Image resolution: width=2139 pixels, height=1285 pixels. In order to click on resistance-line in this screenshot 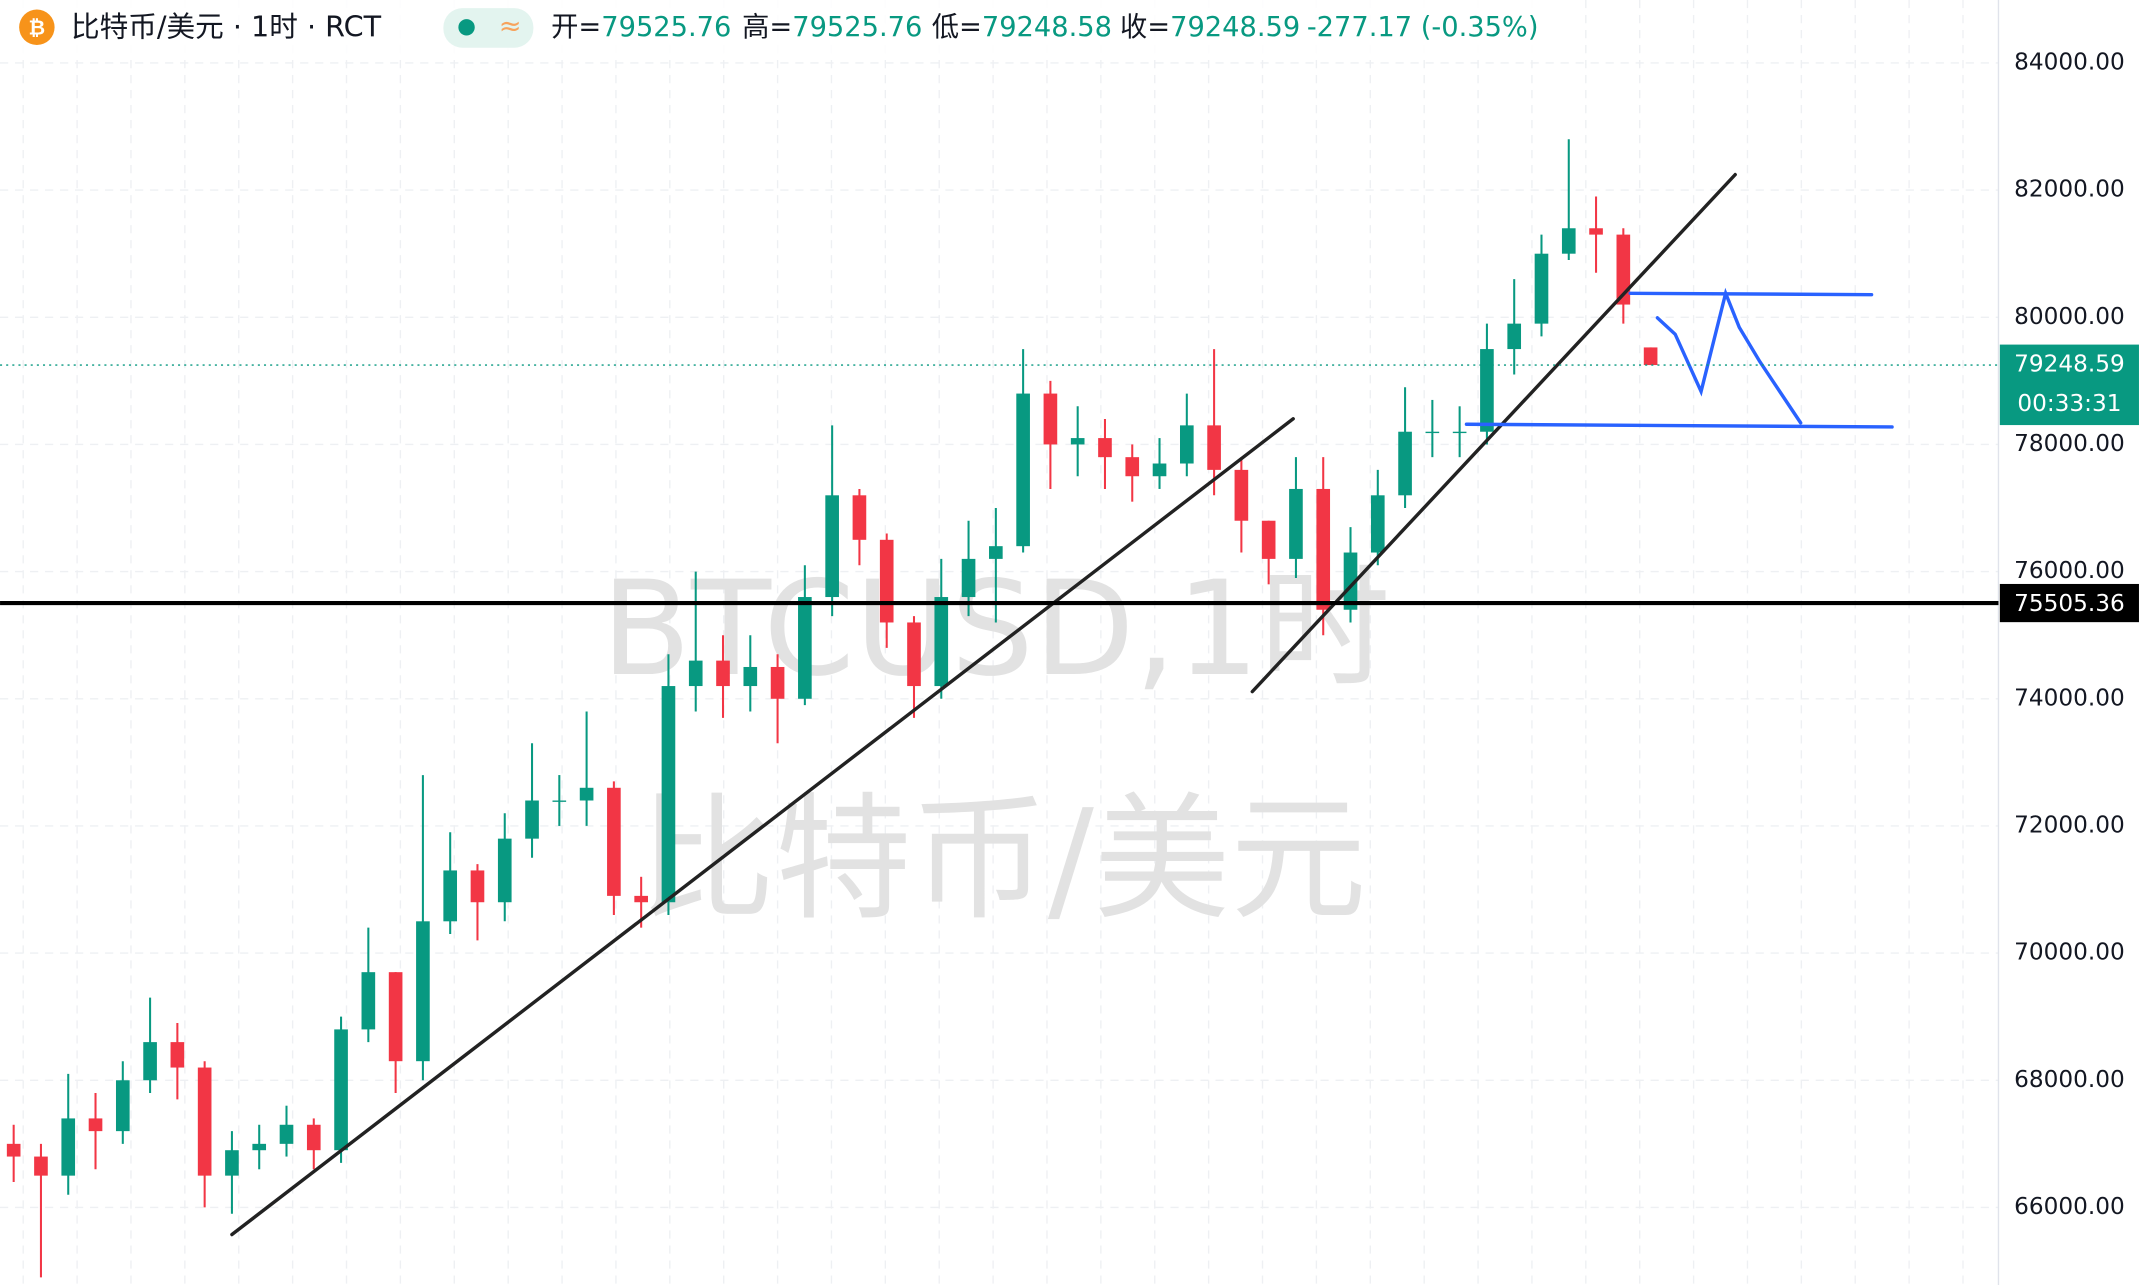, I will do `click(1751, 294)`.